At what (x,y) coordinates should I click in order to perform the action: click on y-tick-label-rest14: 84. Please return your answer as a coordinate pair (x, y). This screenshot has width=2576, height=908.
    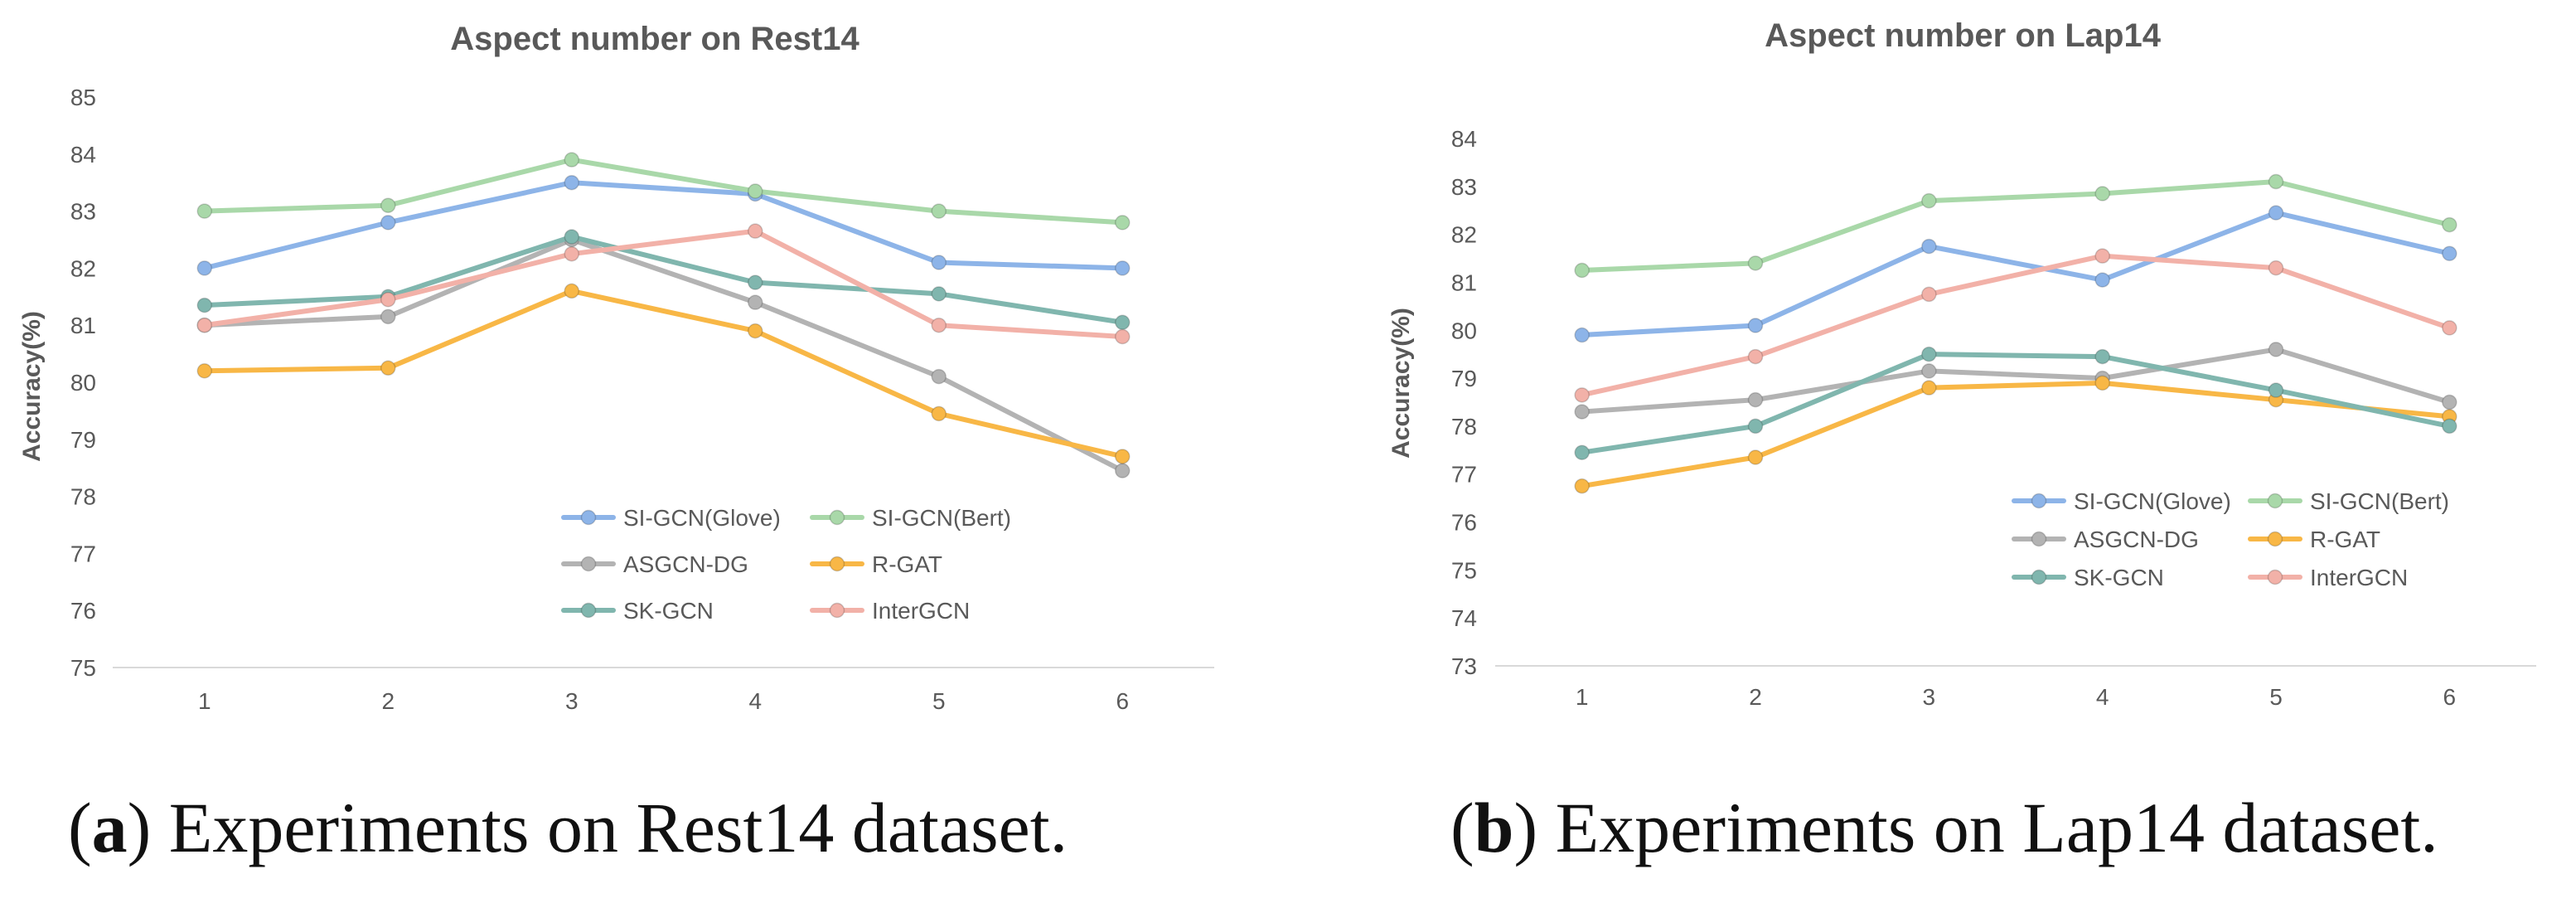
    Looking at the image, I should click on (83, 155).